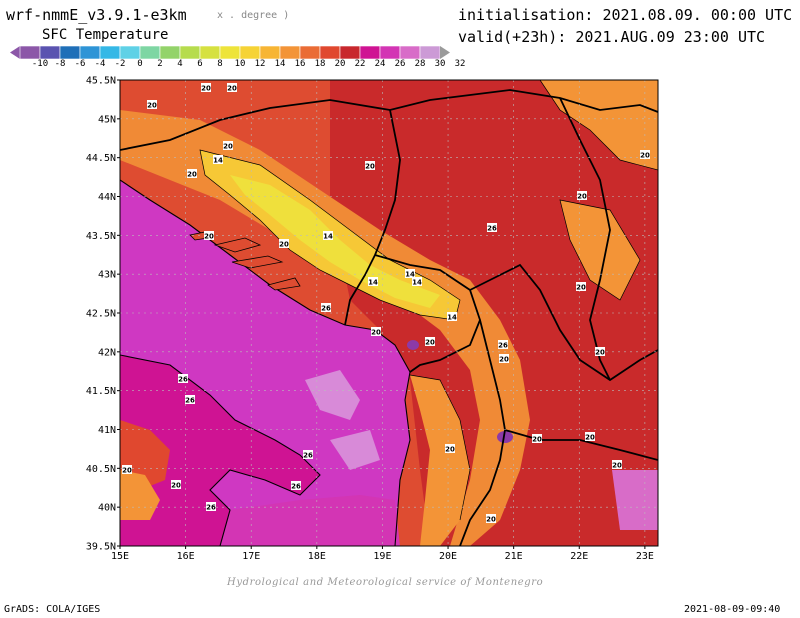 This screenshot has width=800, height=618. What do you see at coordinates (107, 508) in the screenshot?
I see `lat-label: 40N` at bounding box center [107, 508].